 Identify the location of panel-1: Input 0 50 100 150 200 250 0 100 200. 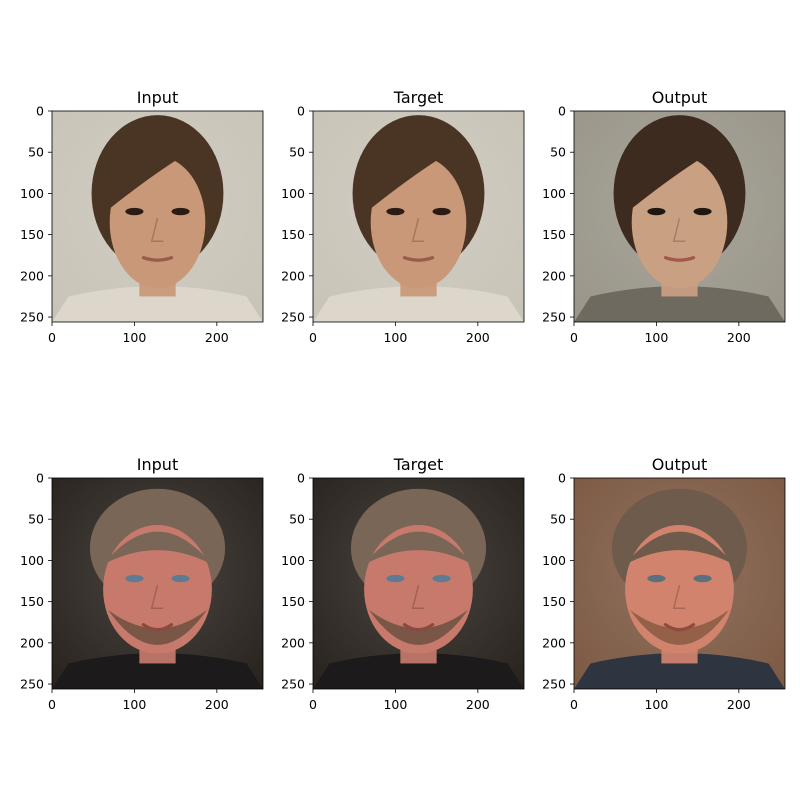
(142, 216).